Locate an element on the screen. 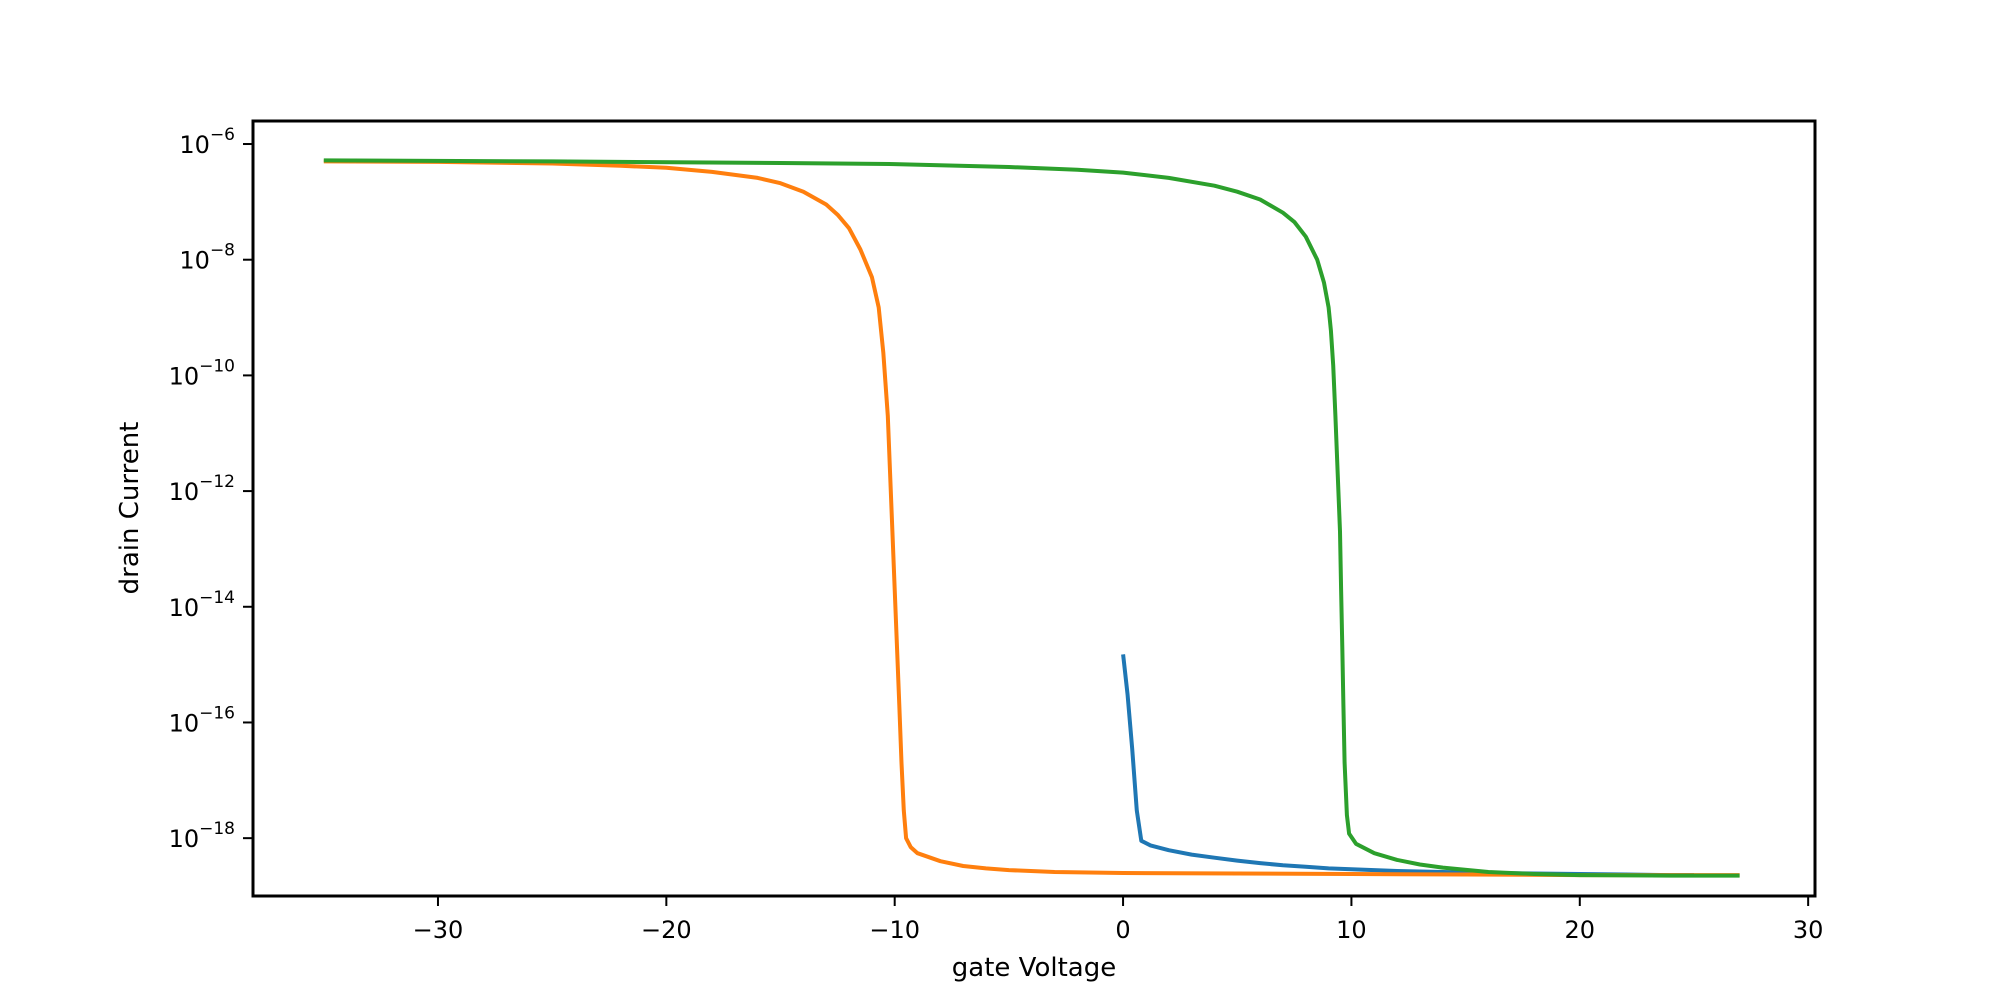 The height and width of the screenshot is (1000, 2000). y-tick-label: 10⁻¹⁰ is located at coordinates (202, 373).